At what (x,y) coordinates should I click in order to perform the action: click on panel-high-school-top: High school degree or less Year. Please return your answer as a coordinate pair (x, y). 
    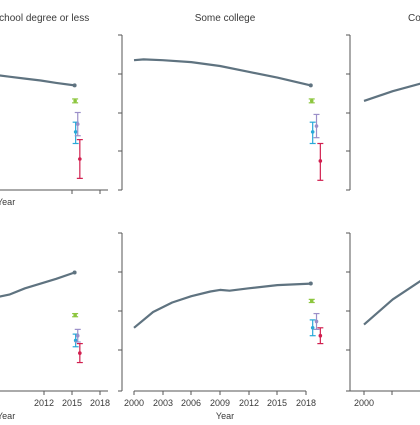
    Looking at the image, I should click on (54, 110).